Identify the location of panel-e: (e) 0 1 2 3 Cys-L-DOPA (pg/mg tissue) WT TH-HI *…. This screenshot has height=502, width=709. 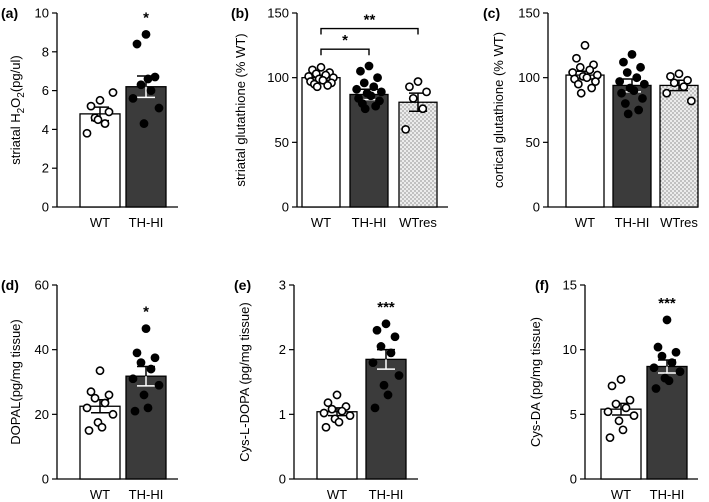
(326, 389).